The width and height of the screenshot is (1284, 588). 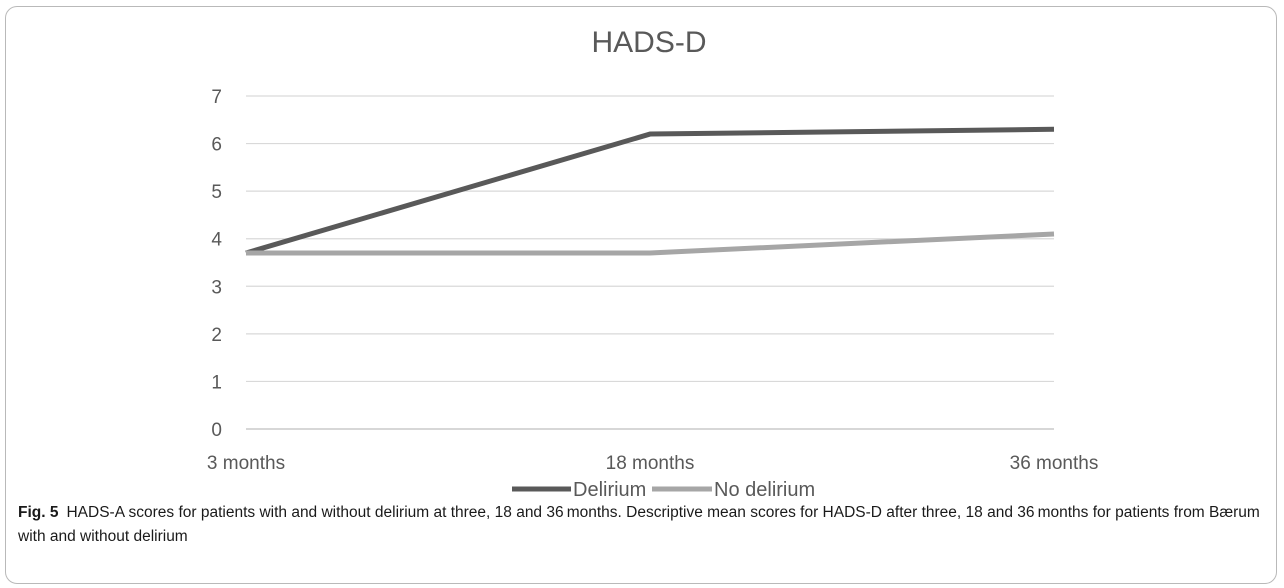 What do you see at coordinates (216, 192) in the screenshot?
I see `y-tick-label: 5` at bounding box center [216, 192].